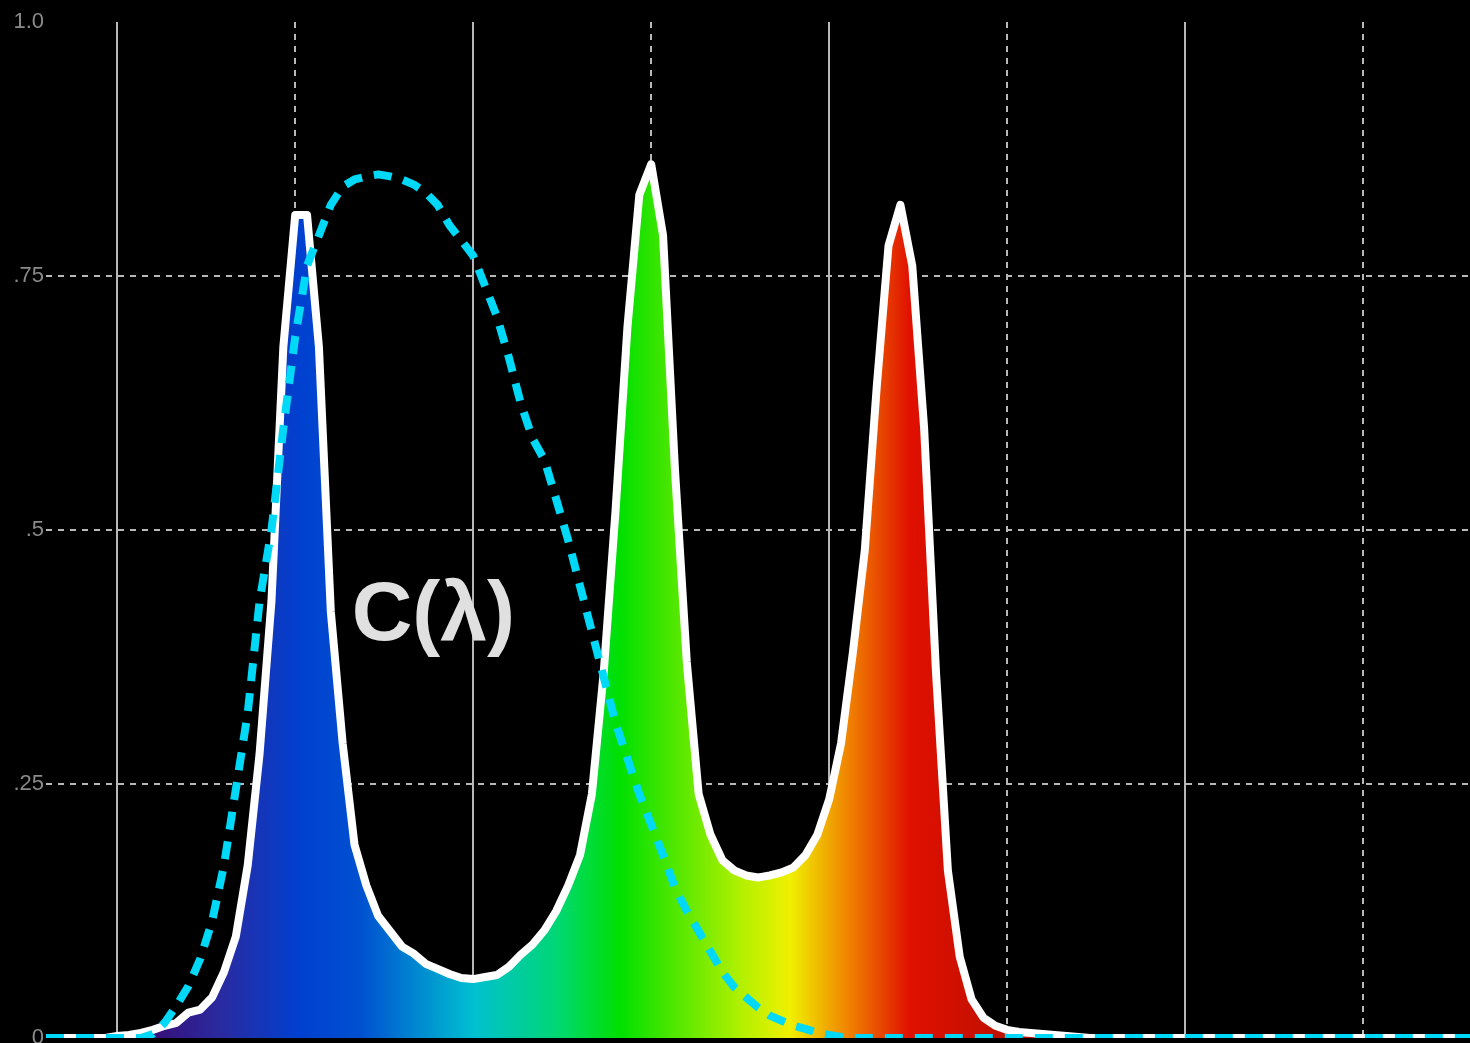 The image size is (1470, 1043). What do you see at coordinates (28, 21) in the screenshot?
I see `y-tick-label: 1.0` at bounding box center [28, 21].